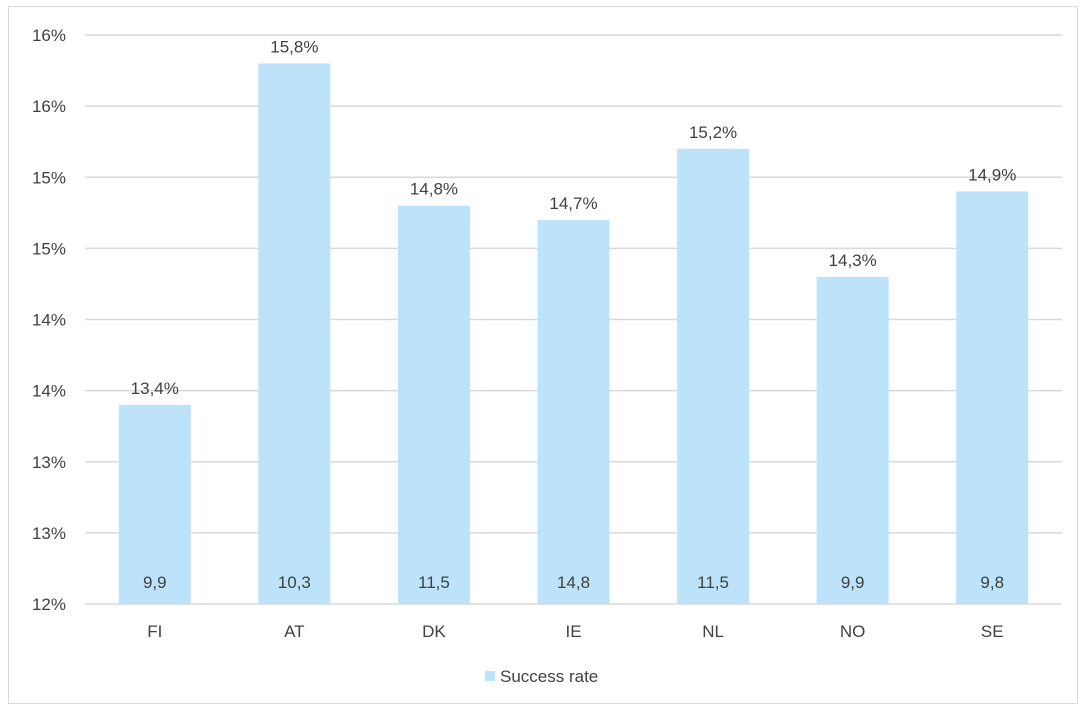 This screenshot has height=709, width=1084. What do you see at coordinates (433, 404) in the screenshot?
I see `bar-dk` at bounding box center [433, 404].